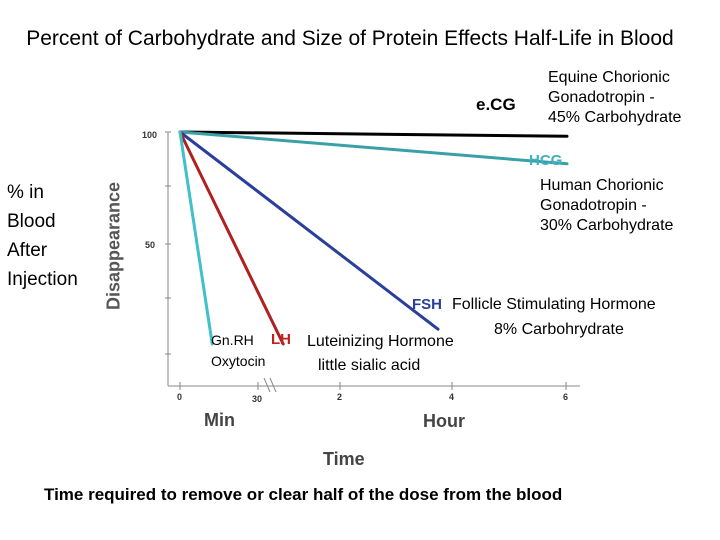 This screenshot has height=540, width=720. Describe the element at coordinates (615, 117) in the screenshot. I see `annotation-ecg-line-3: 45% Carbohydrate` at that location.